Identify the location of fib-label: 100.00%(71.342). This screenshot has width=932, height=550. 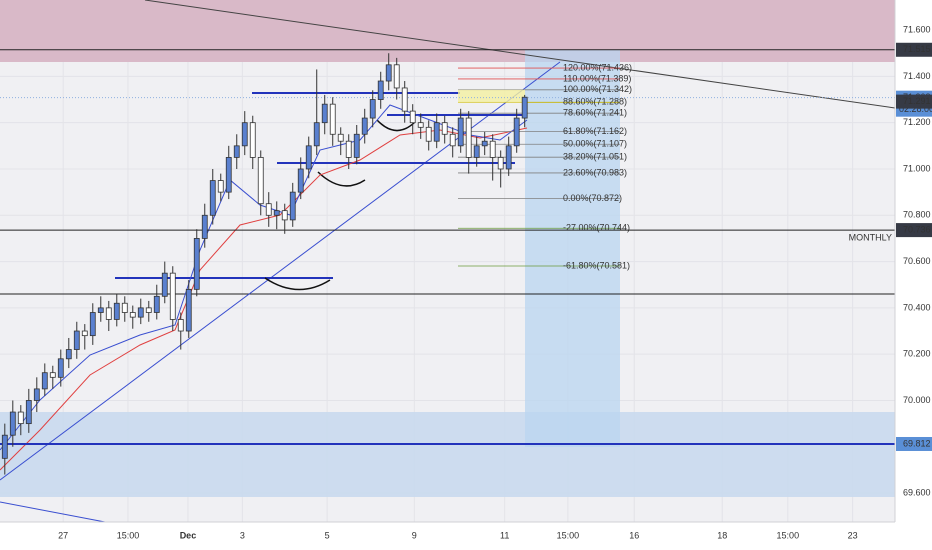
(597, 89).